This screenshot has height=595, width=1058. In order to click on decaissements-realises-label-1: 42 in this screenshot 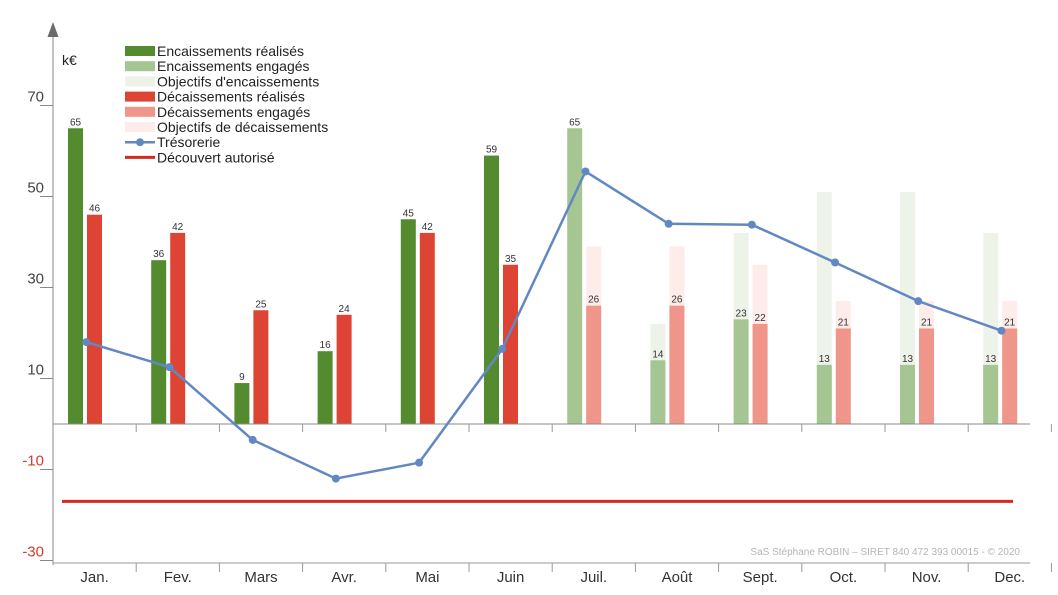, I will do `click(178, 227)`.